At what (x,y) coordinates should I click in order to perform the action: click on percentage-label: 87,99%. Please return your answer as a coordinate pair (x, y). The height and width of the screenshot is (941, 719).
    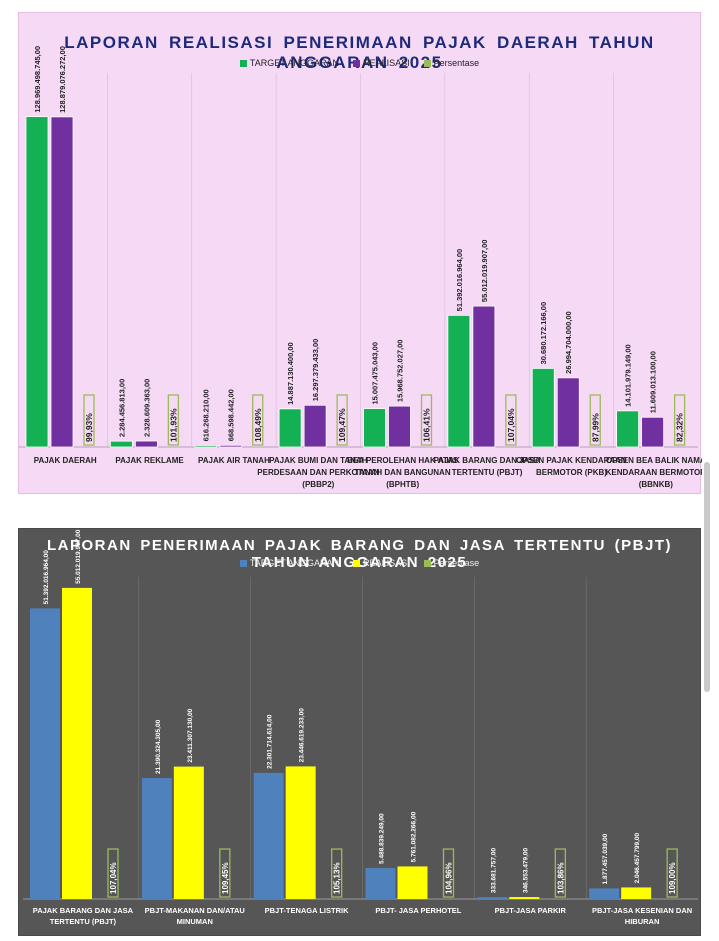
    Looking at the image, I should click on (595, 427).